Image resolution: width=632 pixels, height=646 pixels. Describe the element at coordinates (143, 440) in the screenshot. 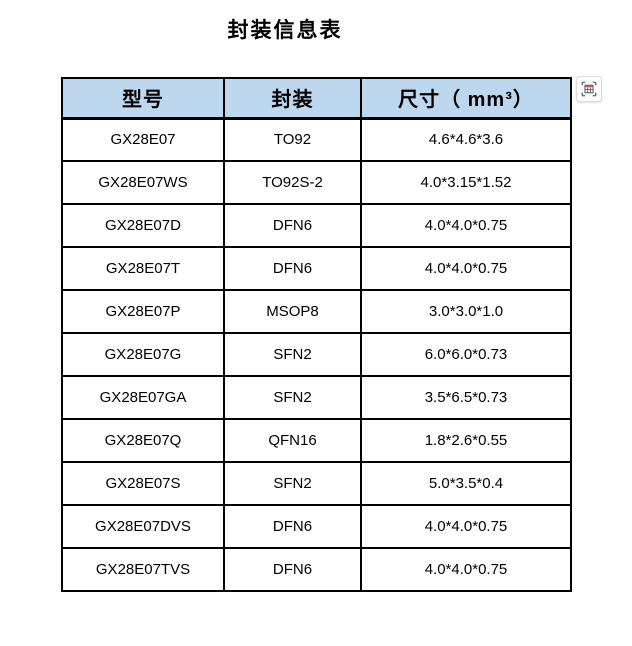

I see `cell-model: GX28E07Q` at that location.